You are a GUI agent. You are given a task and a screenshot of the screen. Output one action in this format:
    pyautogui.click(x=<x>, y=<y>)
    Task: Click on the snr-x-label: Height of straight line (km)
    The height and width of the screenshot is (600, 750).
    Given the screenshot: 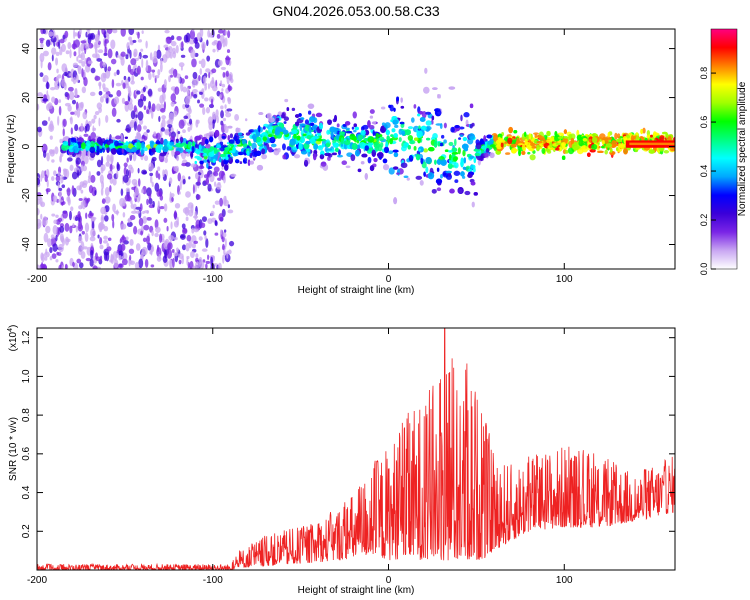 What is the action you would take?
    pyautogui.click(x=356, y=590)
    